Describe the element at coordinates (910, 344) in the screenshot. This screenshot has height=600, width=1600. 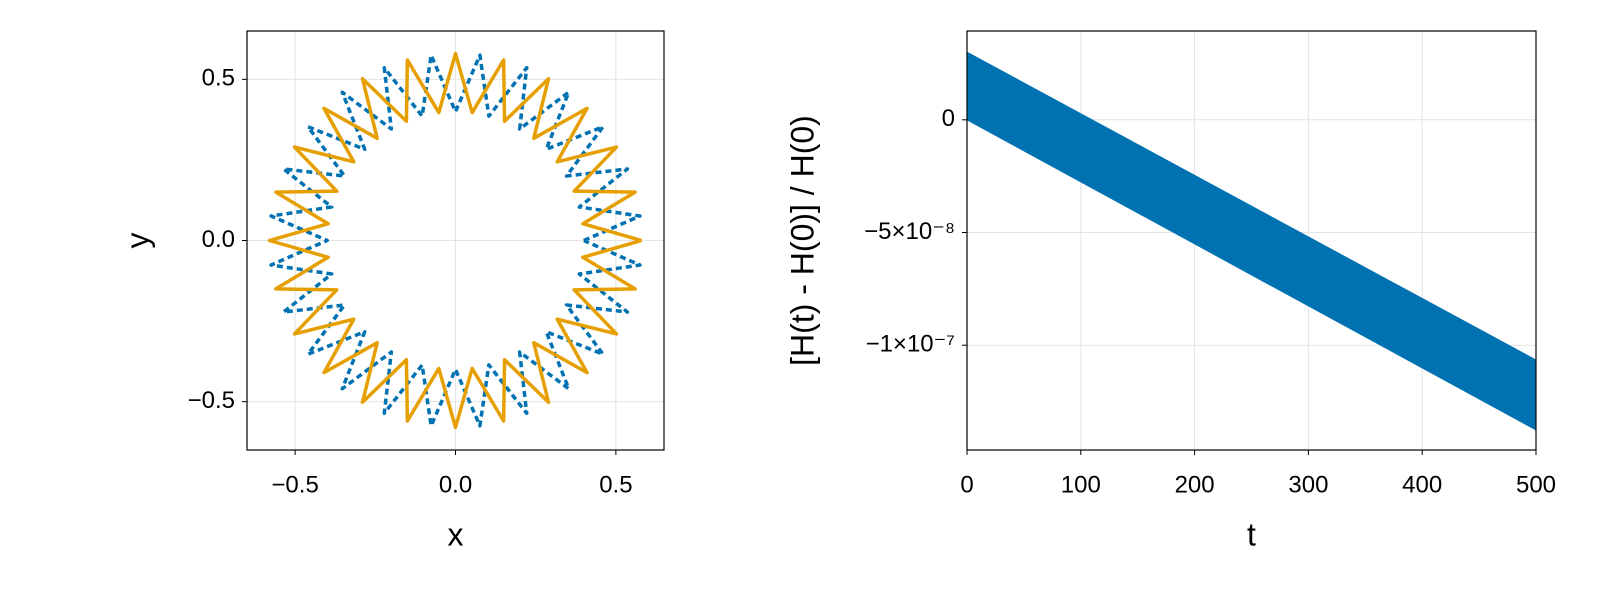
I see `y-tick-label: −1×10⁻⁷` at that location.